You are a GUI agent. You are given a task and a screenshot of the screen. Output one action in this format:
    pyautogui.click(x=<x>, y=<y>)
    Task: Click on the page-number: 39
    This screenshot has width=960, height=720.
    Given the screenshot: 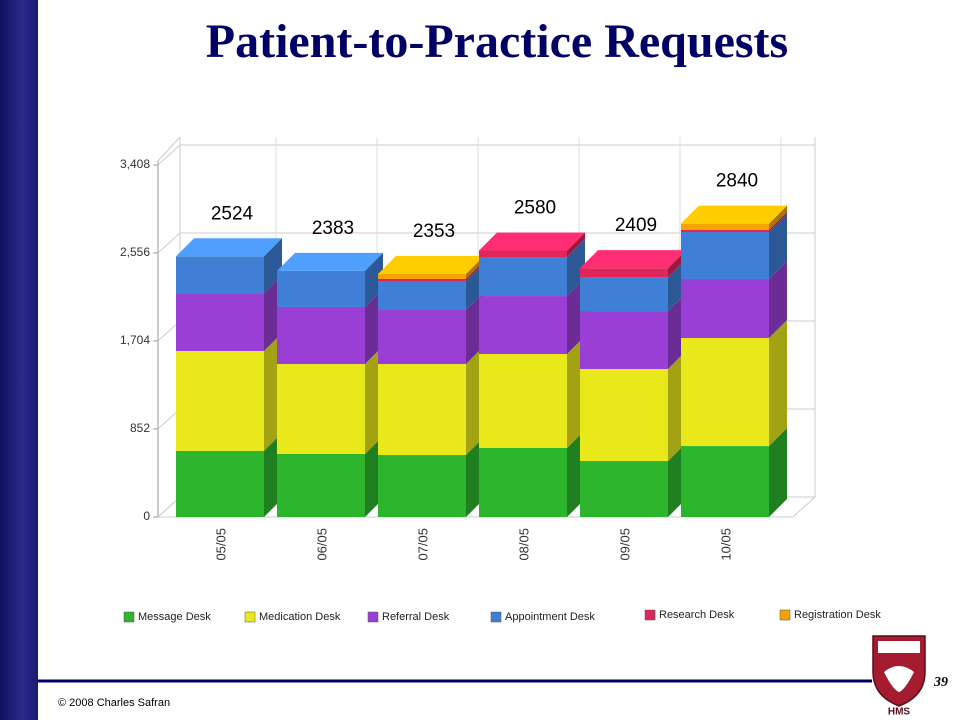 What is the action you would take?
    pyautogui.click(x=940, y=682)
    